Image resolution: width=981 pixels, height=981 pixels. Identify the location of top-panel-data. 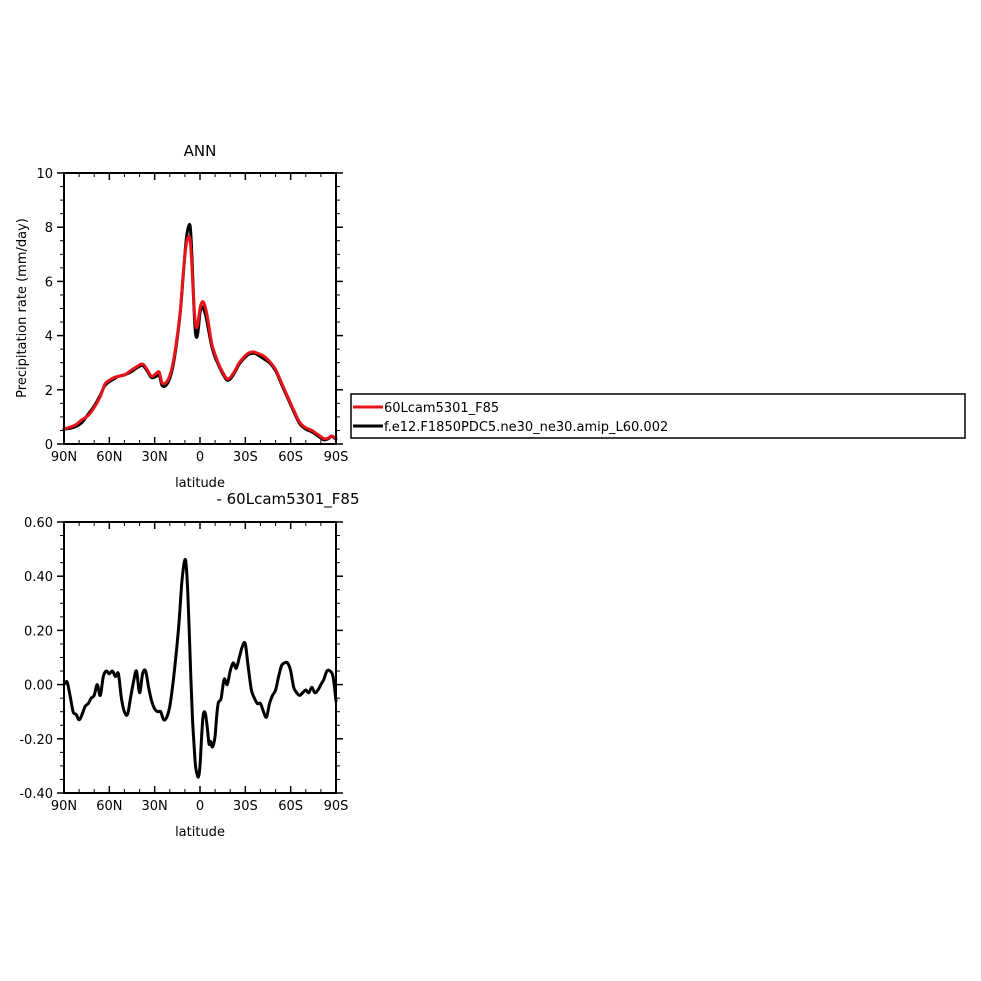
(200, 332).